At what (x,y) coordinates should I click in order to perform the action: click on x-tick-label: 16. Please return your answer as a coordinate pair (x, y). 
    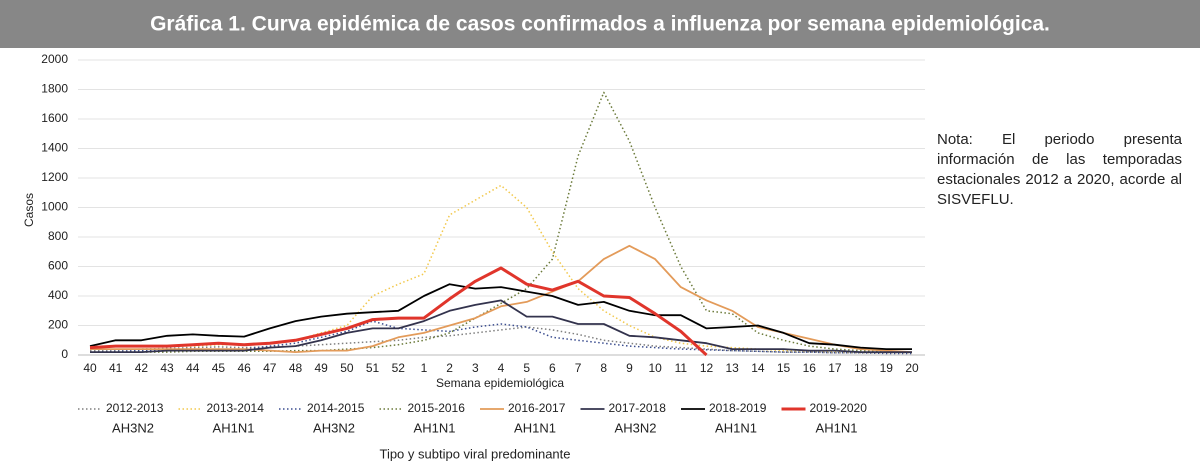
    Looking at the image, I should click on (810, 368).